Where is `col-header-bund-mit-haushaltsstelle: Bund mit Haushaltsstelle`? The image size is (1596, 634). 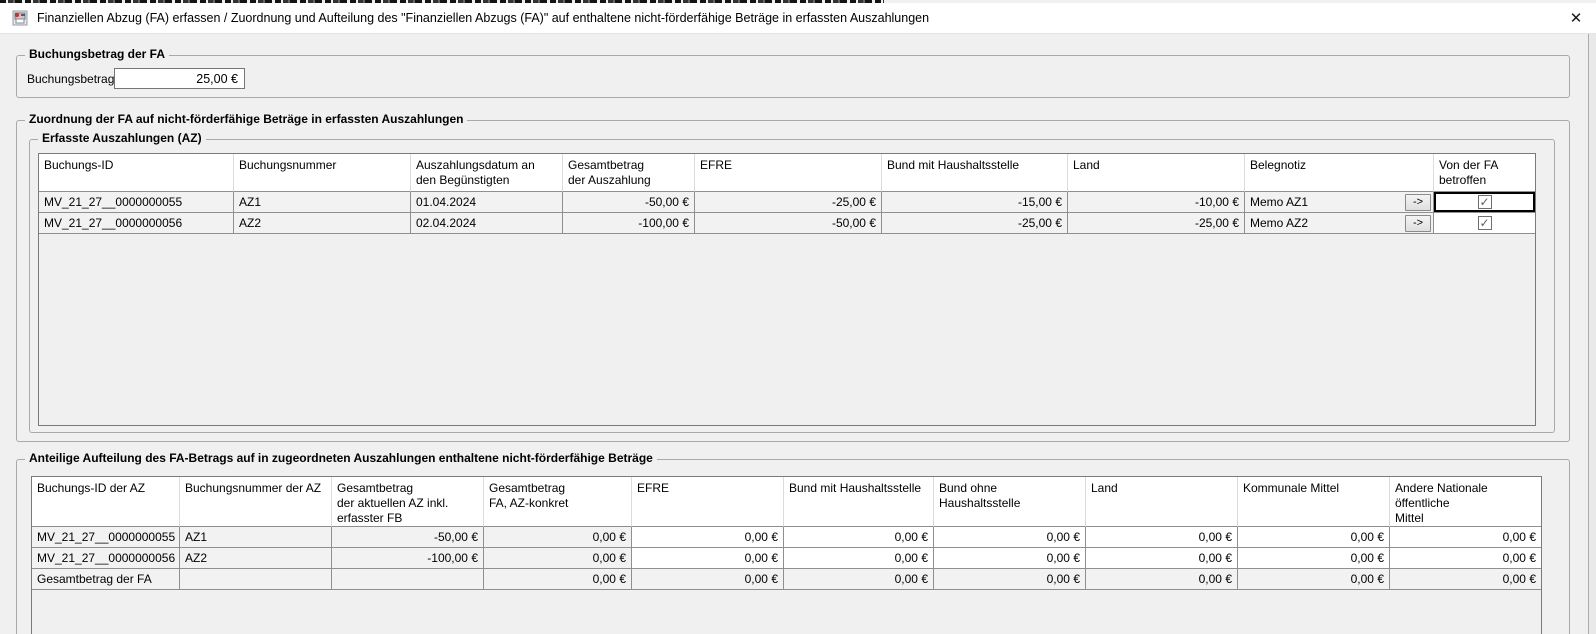
col-header-bund-mit-haushaltsstelle: Bund mit Haushaltsstelle is located at coordinates (859, 502).